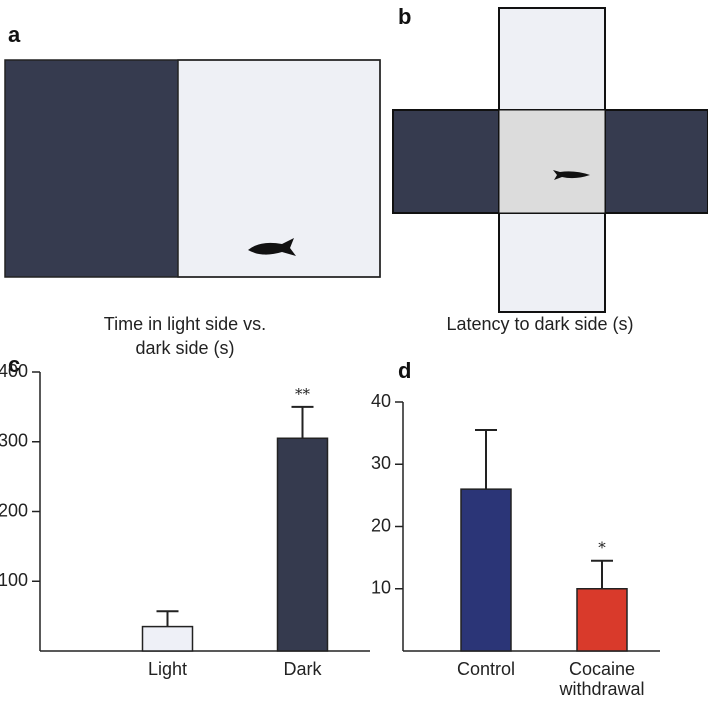  I want to click on y-tick-label: 40, so click(381, 401).